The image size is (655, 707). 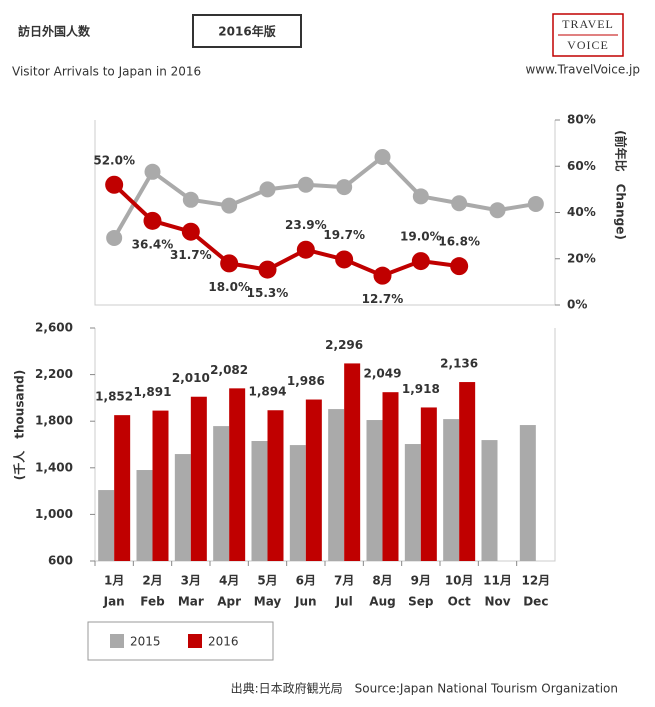 What do you see at coordinates (54, 328) in the screenshot?
I see `y-tick-label: 2,600` at bounding box center [54, 328].